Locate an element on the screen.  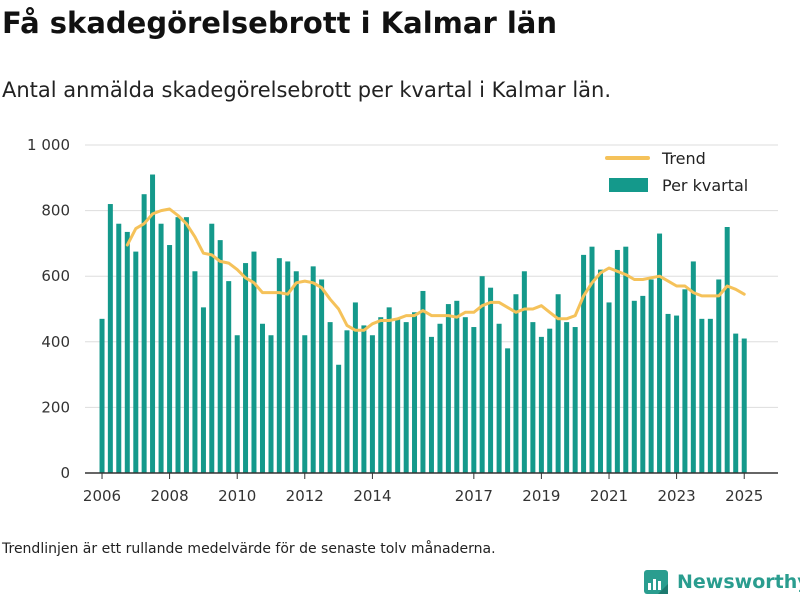
brand: Newsworthy is located at coordinates (722, 582).